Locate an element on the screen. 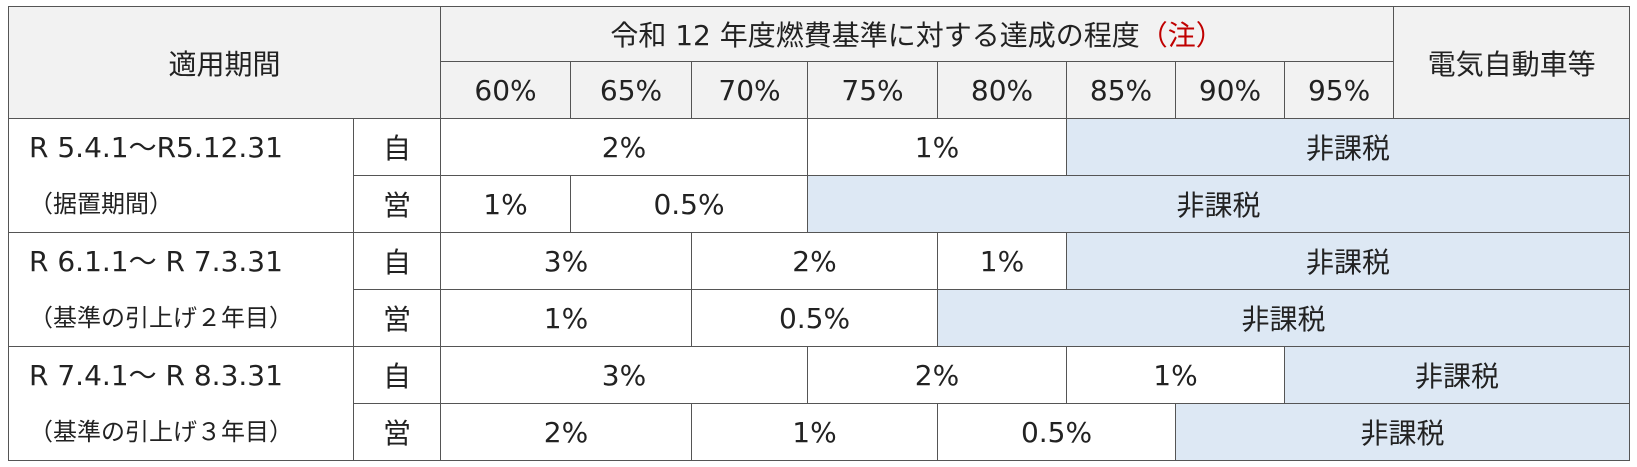 The image size is (1637, 467). level: 70% is located at coordinates (750, 90).